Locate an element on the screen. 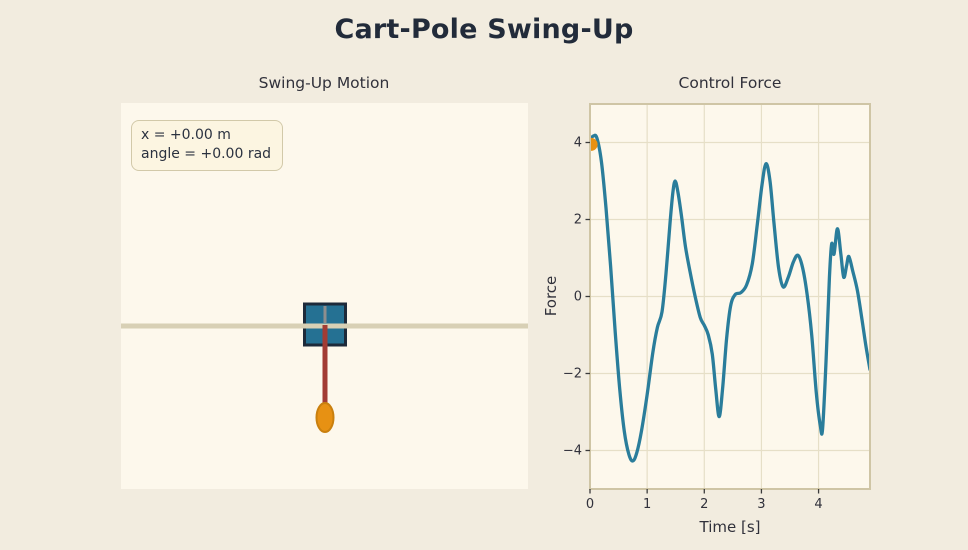  y-tick-label: 2 is located at coordinates (577, 219).